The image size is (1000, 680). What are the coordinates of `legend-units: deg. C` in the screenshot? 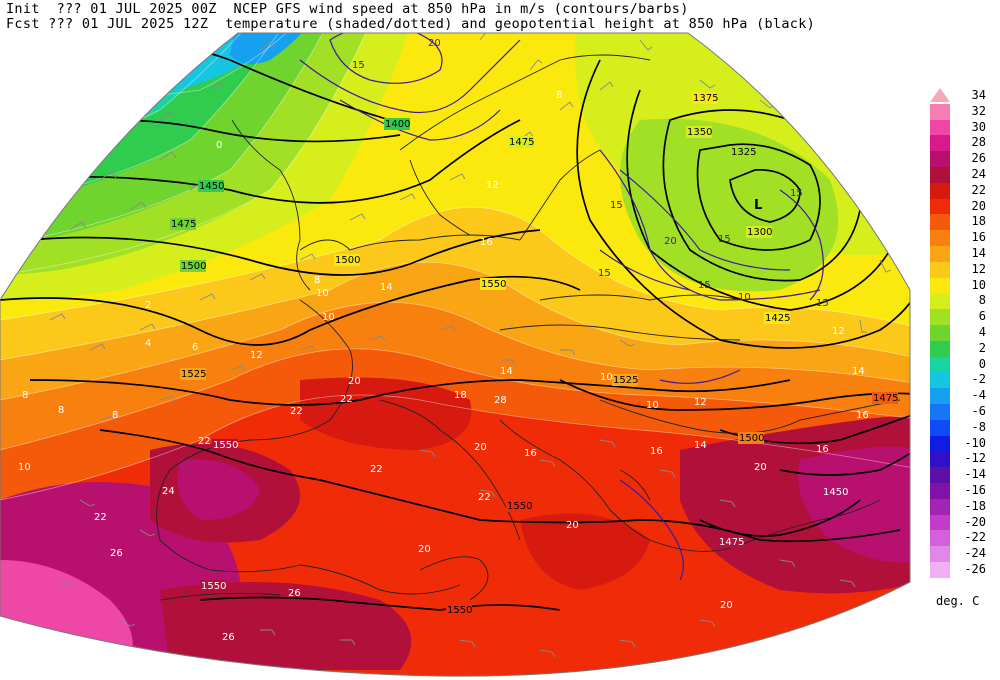 It's located at (958, 601).